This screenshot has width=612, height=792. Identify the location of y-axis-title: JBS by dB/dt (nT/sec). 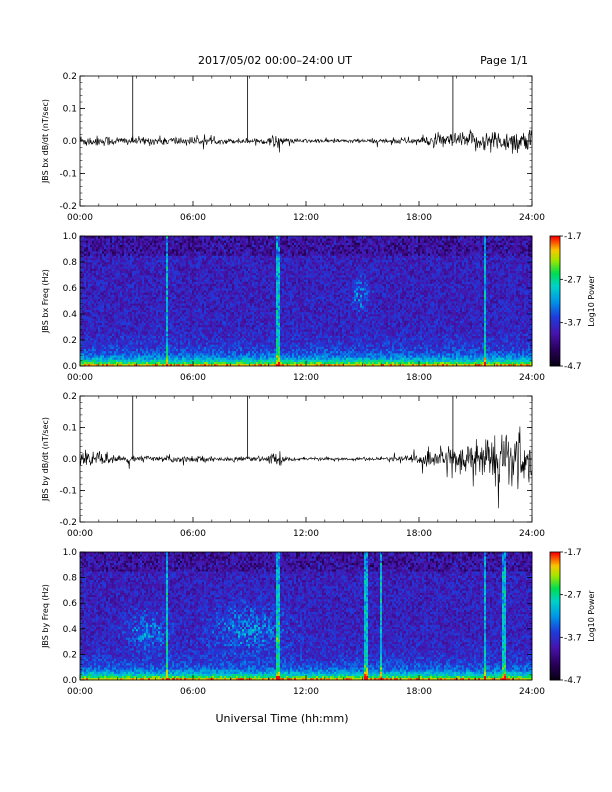
(45, 459).